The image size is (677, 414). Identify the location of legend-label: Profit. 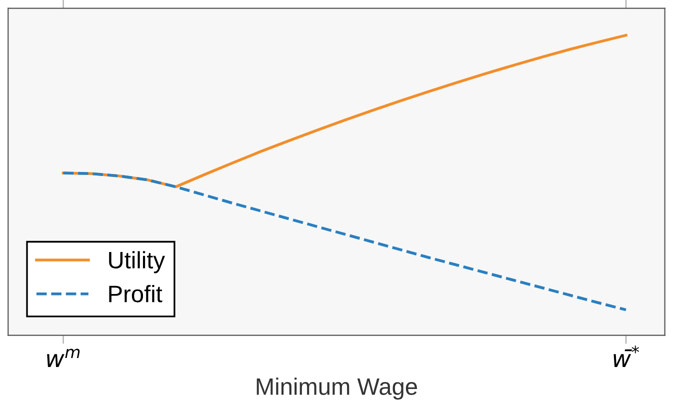
(135, 293).